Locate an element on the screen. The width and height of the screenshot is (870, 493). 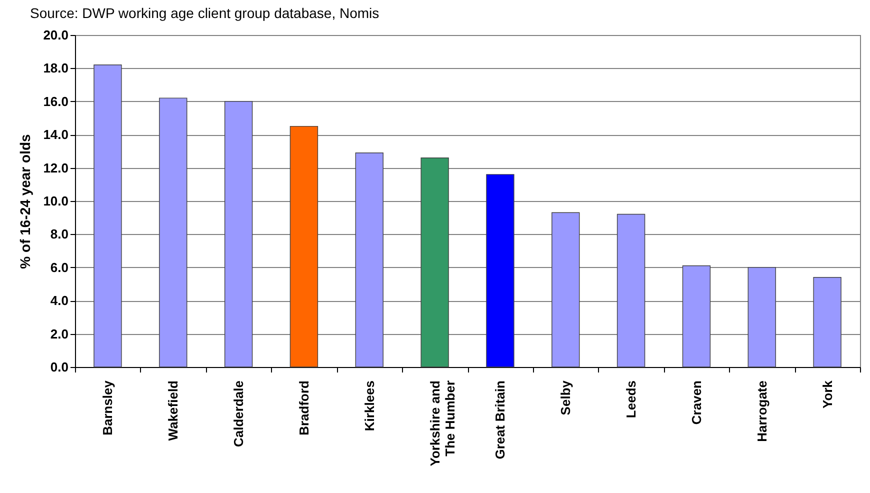
y-tick-label: 16.0 is located at coordinates (55, 101).